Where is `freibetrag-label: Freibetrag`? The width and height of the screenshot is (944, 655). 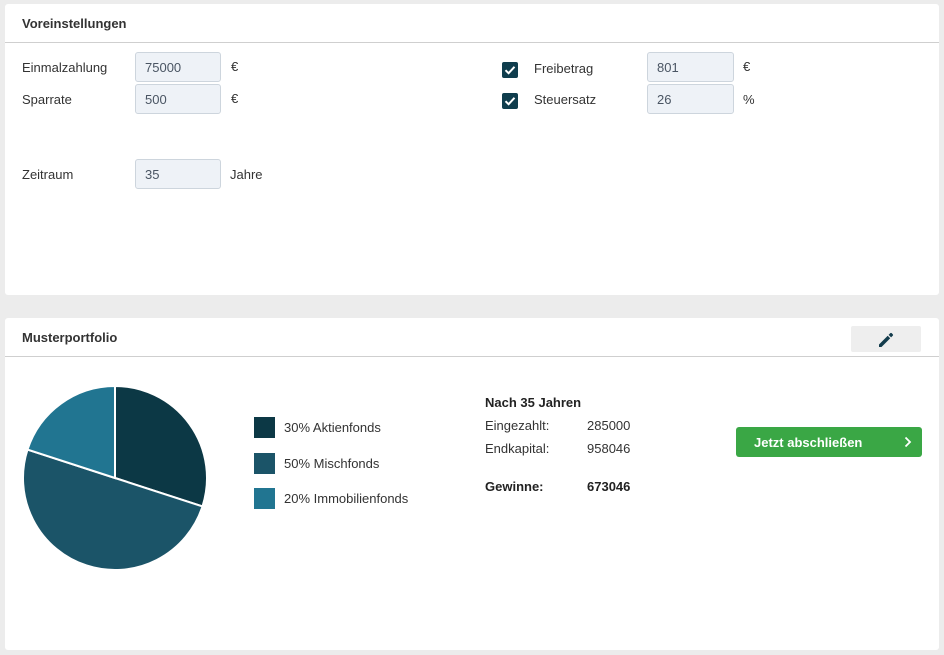 freibetrag-label: Freibetrag is located at coordinates (564, 68).